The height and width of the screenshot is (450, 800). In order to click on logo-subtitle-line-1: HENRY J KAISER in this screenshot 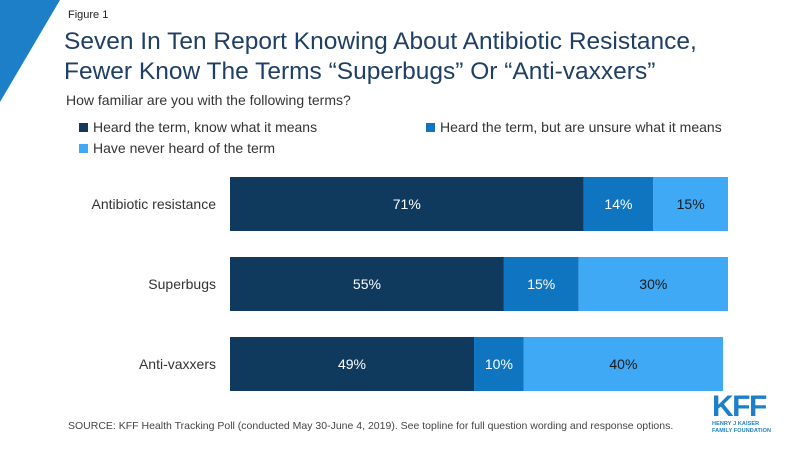, I will do `click(736, 424)`.